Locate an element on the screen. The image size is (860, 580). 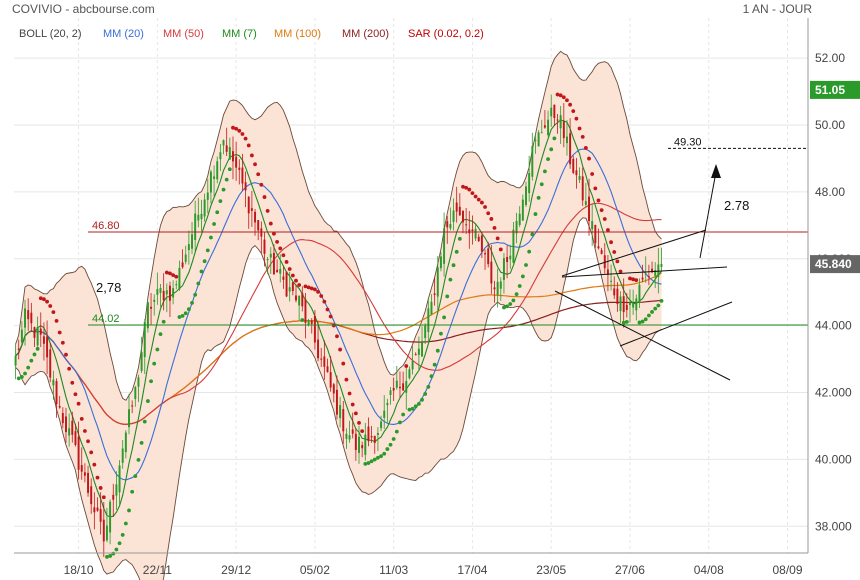
y-tick-label: 40.000 is located at coordinates (833, 459).